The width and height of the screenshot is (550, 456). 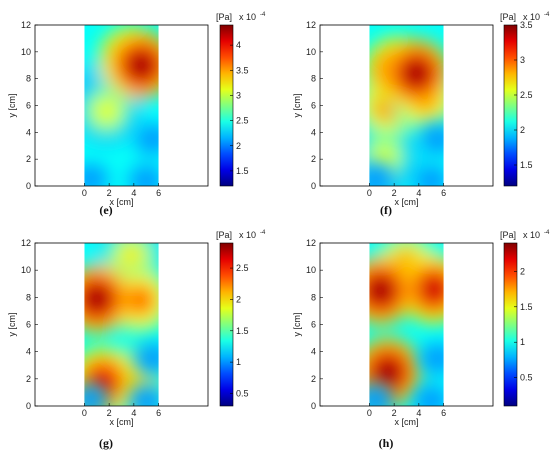 I want to click on panel-caption: (e), so click(x=105, y=210).